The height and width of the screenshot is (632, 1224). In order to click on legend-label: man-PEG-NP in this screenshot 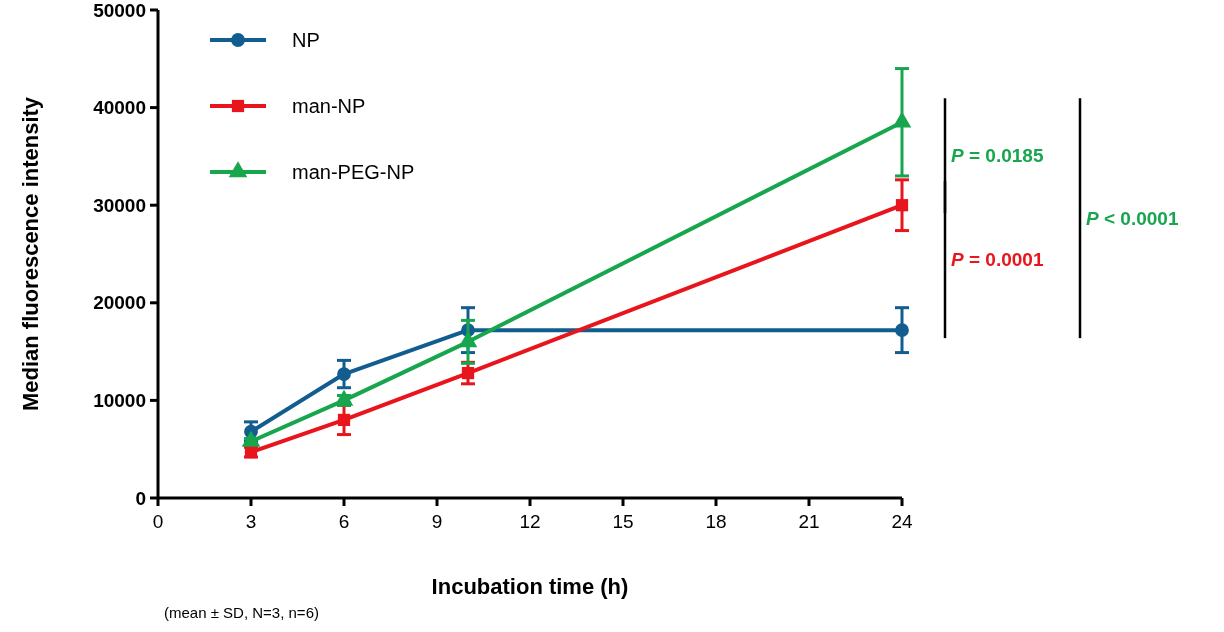, I will do `click(353, 172)`.